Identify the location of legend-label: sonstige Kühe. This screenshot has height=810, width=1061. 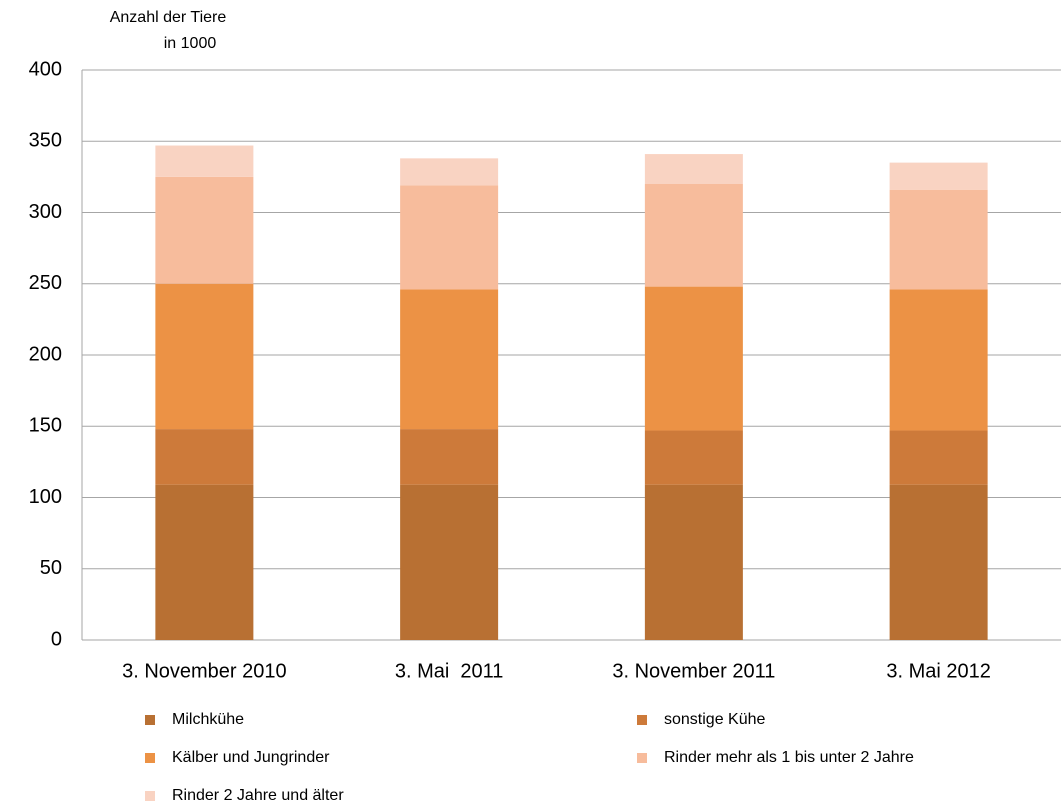
(715, 719).